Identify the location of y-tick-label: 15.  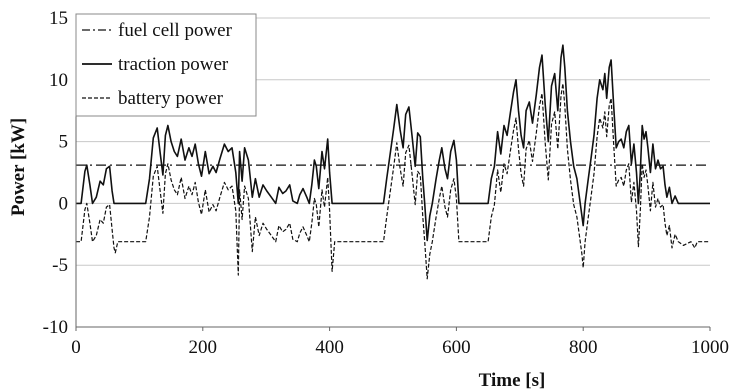
(58, 18).